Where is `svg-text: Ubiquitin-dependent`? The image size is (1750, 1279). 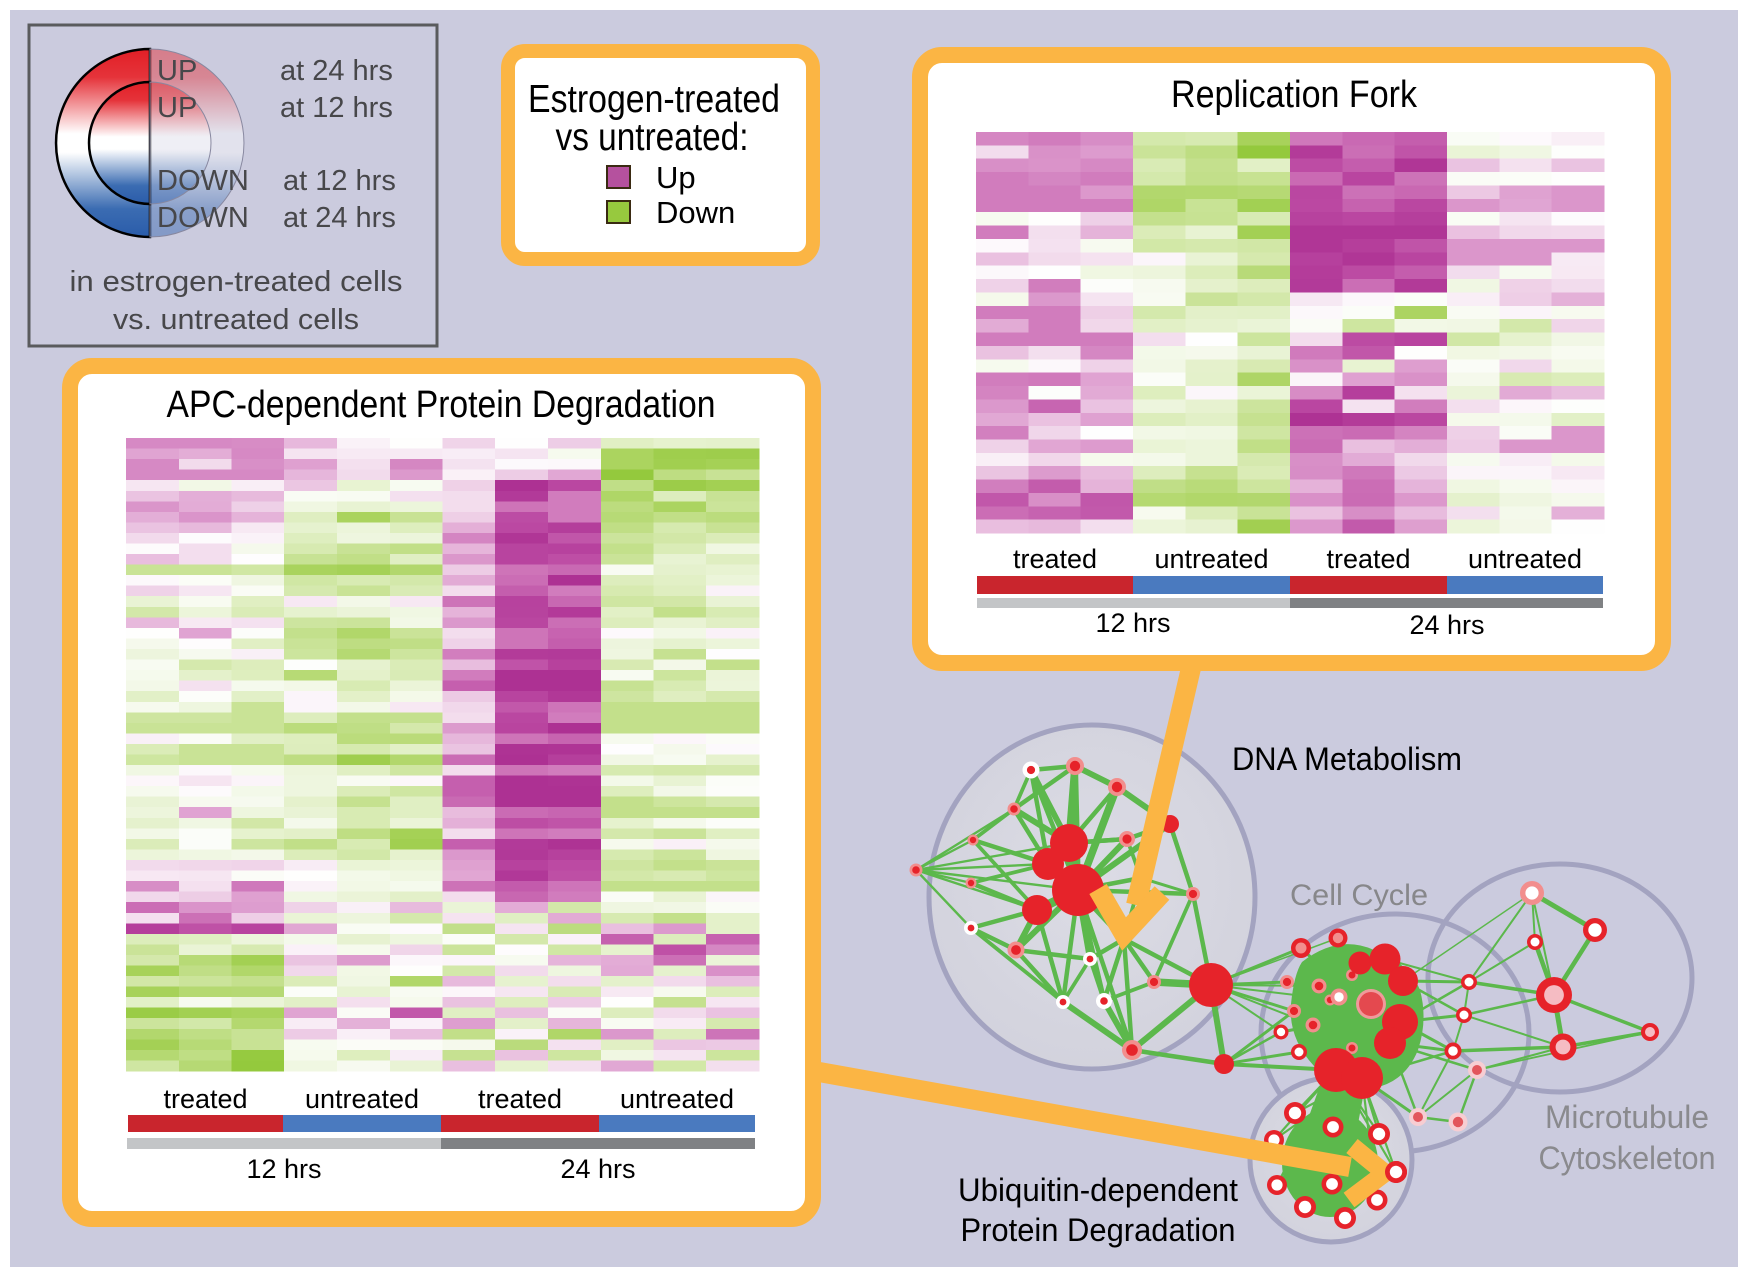
svg-text: Ubiquitin-dependent is located at coordinates (1098, 1190).